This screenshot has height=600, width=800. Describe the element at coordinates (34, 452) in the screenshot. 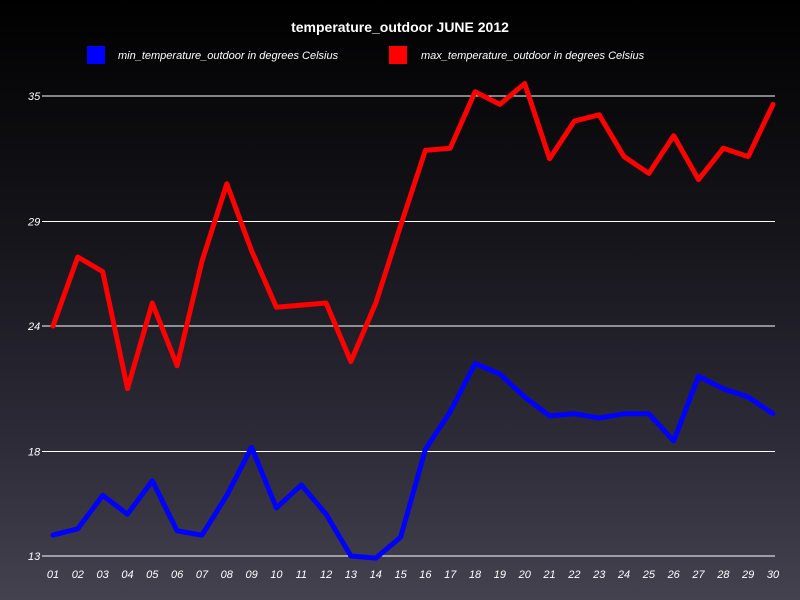

I see `y-tick-label: 18` at that location.